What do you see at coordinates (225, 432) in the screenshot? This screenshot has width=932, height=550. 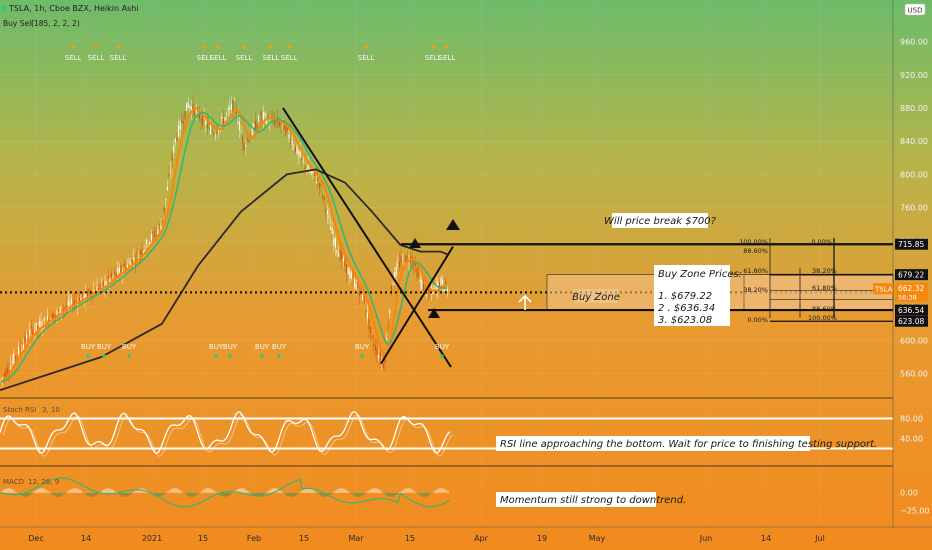 I see `stoch-rsi-line` at bounding box center [225, 432].